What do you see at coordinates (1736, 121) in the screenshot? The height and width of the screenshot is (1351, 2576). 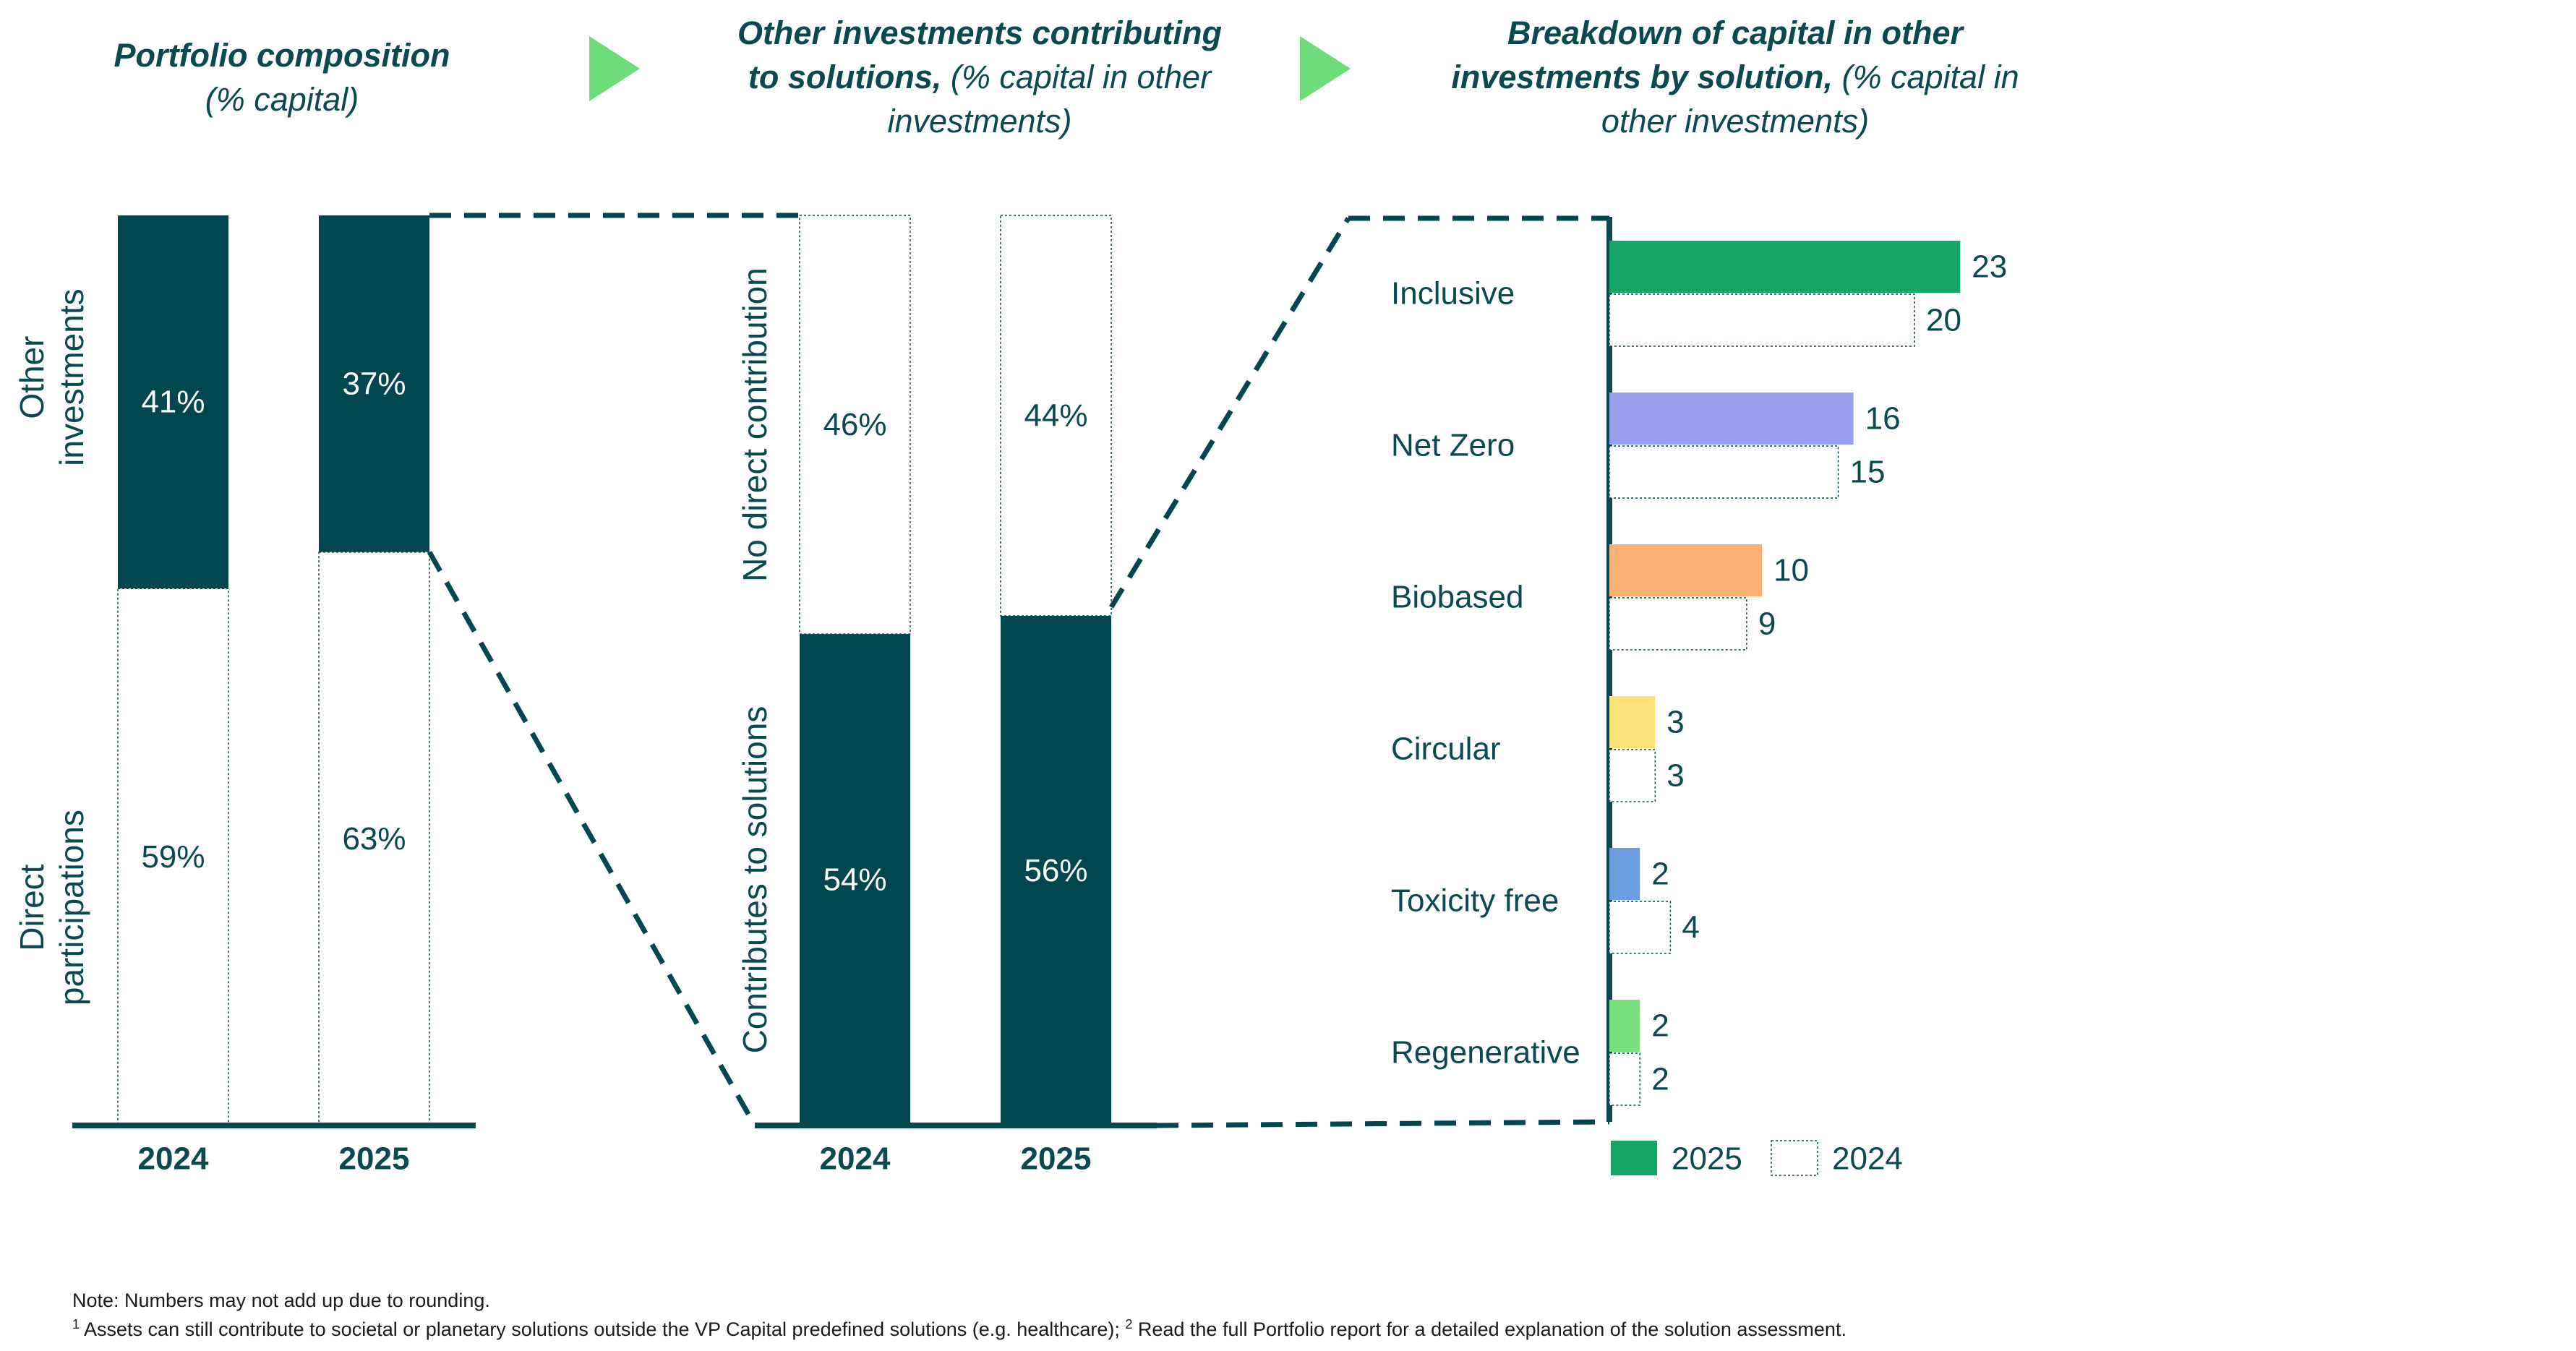 I see `header-breakdown-subtitle-line2: other investments)` at bounding box center [1736, 121].